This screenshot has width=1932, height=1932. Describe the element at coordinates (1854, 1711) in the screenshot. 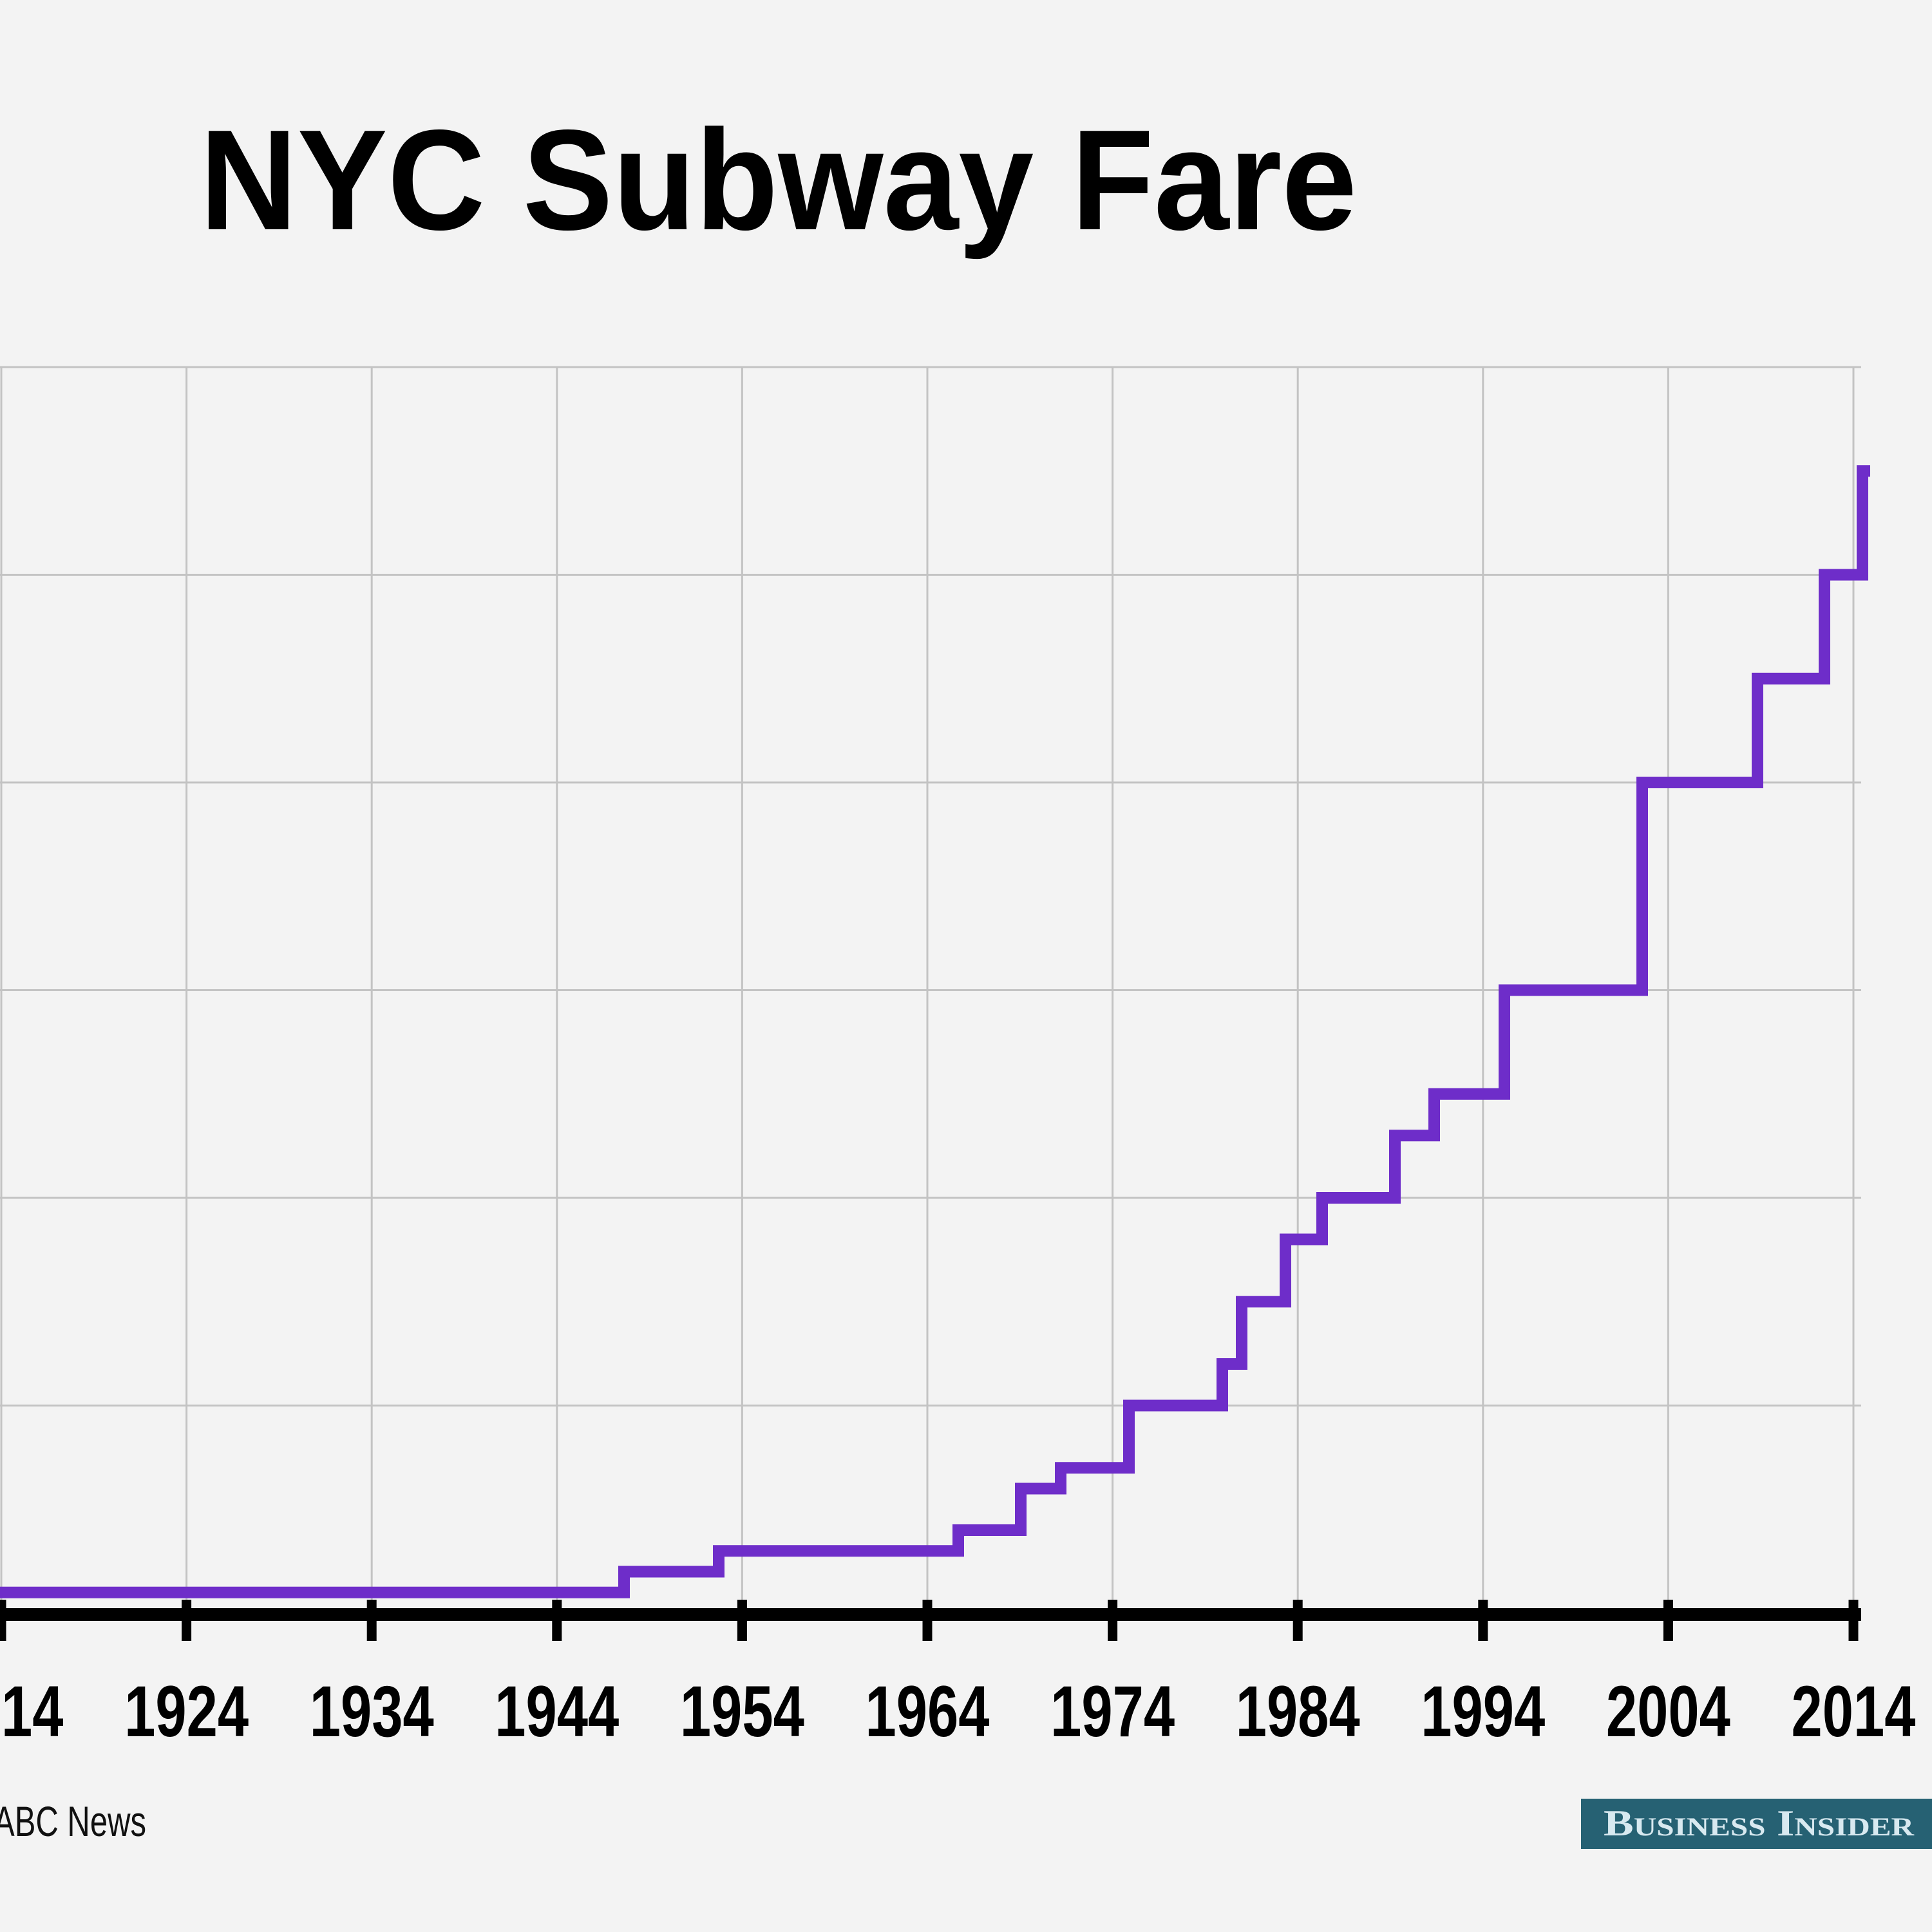

I see `svg-text: 2014` at that location.